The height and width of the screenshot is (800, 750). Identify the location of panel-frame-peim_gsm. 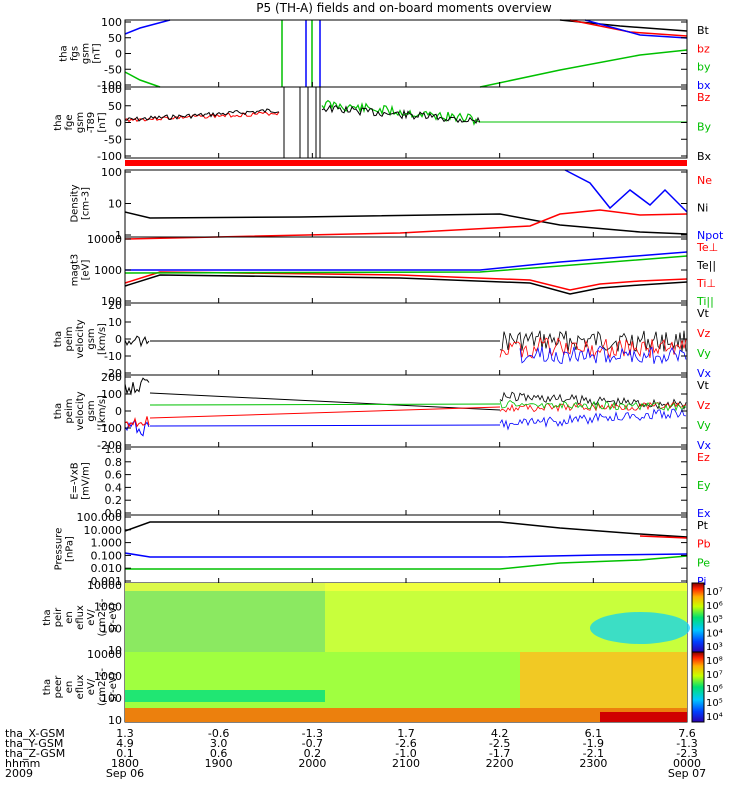
(406, 339).